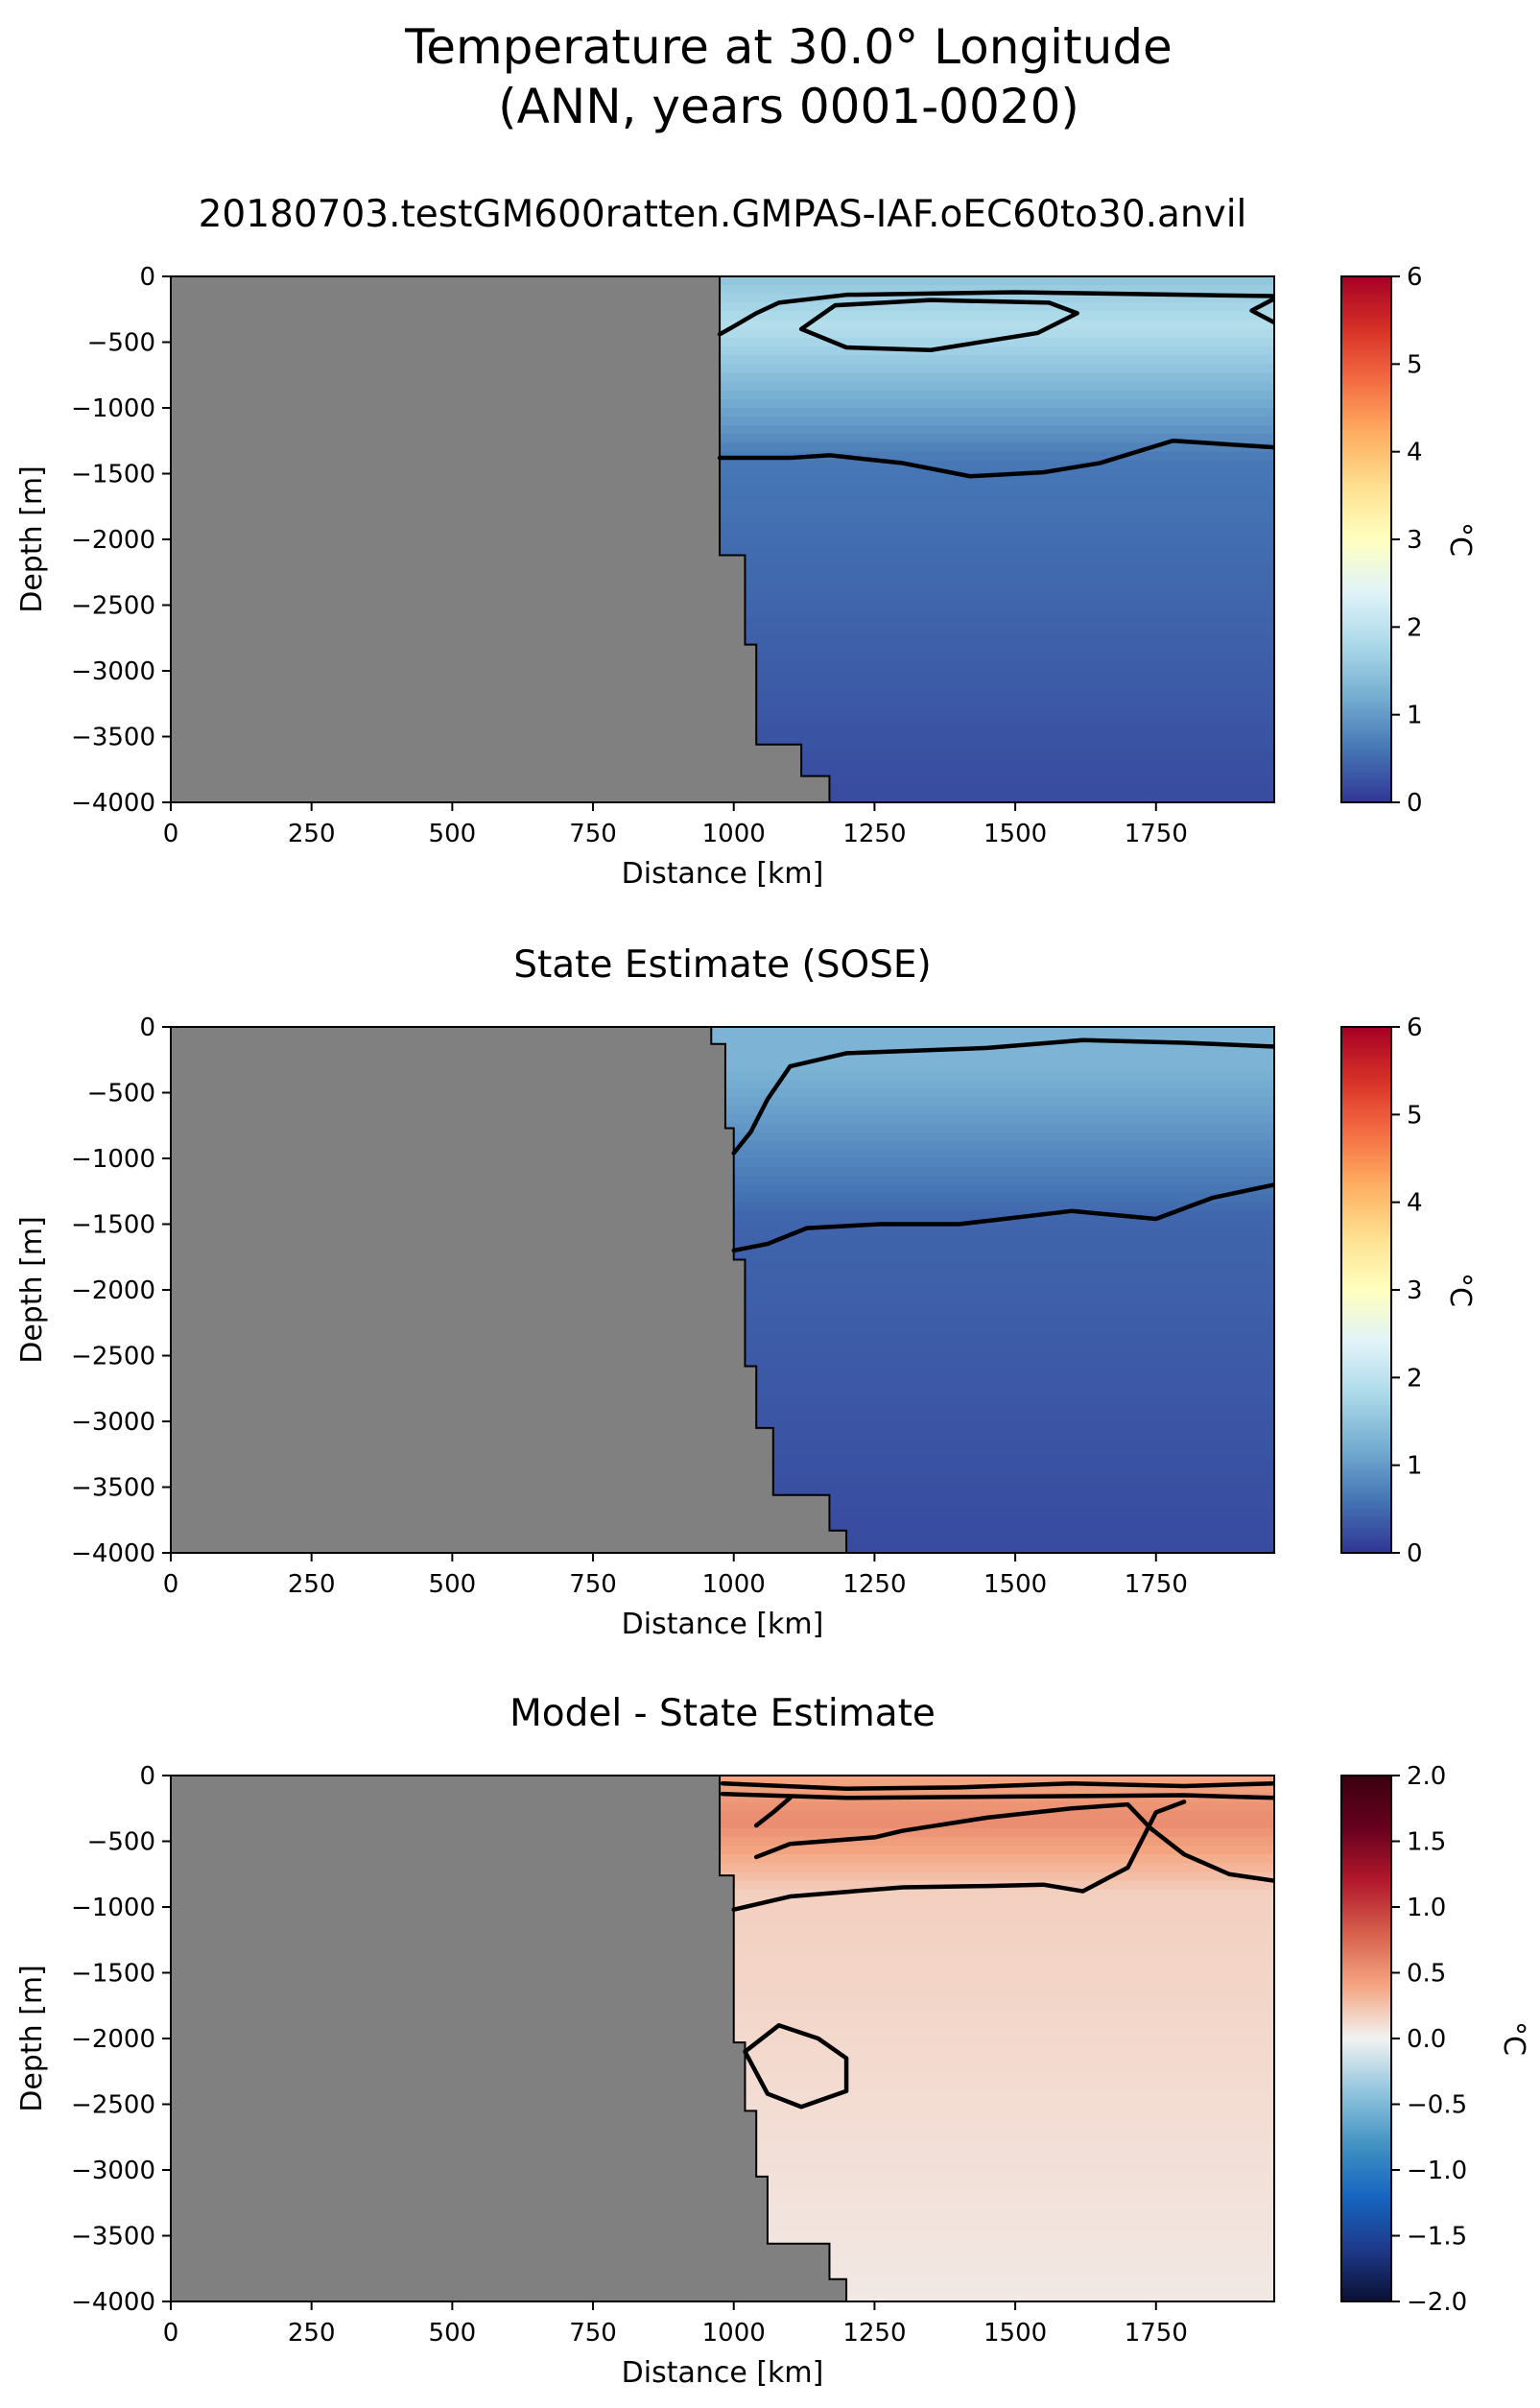 The image size is (1540, 2408). Describe the element at coordinates (1426, 1843) in the screenshot. I see `colorbar-tick-label: 1.5` at that location.